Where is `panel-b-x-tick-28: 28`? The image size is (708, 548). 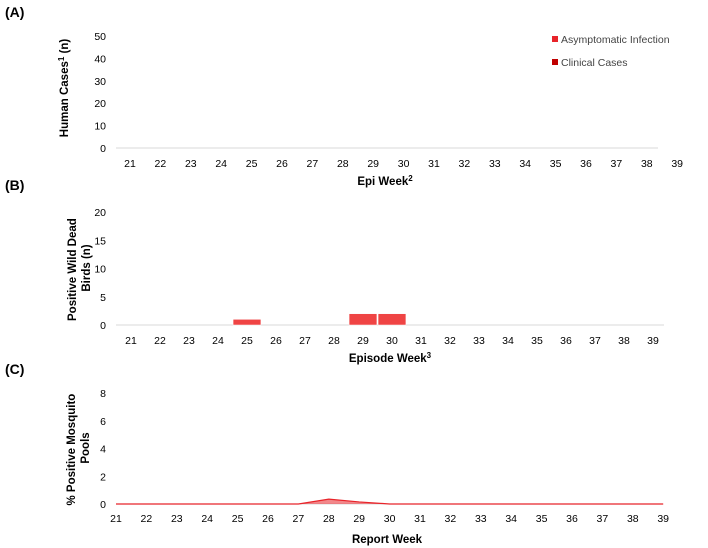 panel-b-x-tick-28: 28 is located at coordinates (334, 341).